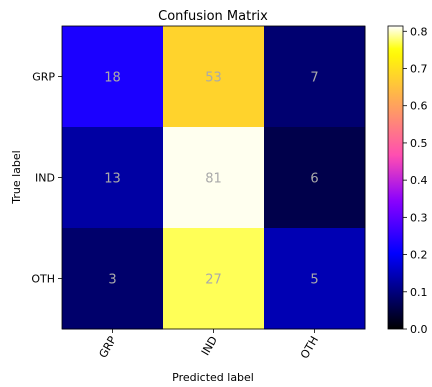 The width and height of the screenshot is (432, 387). Describe the element at coordinates (419, 68) in the screenshot. I see `colorbar-tick-label: 0.7` at that location.